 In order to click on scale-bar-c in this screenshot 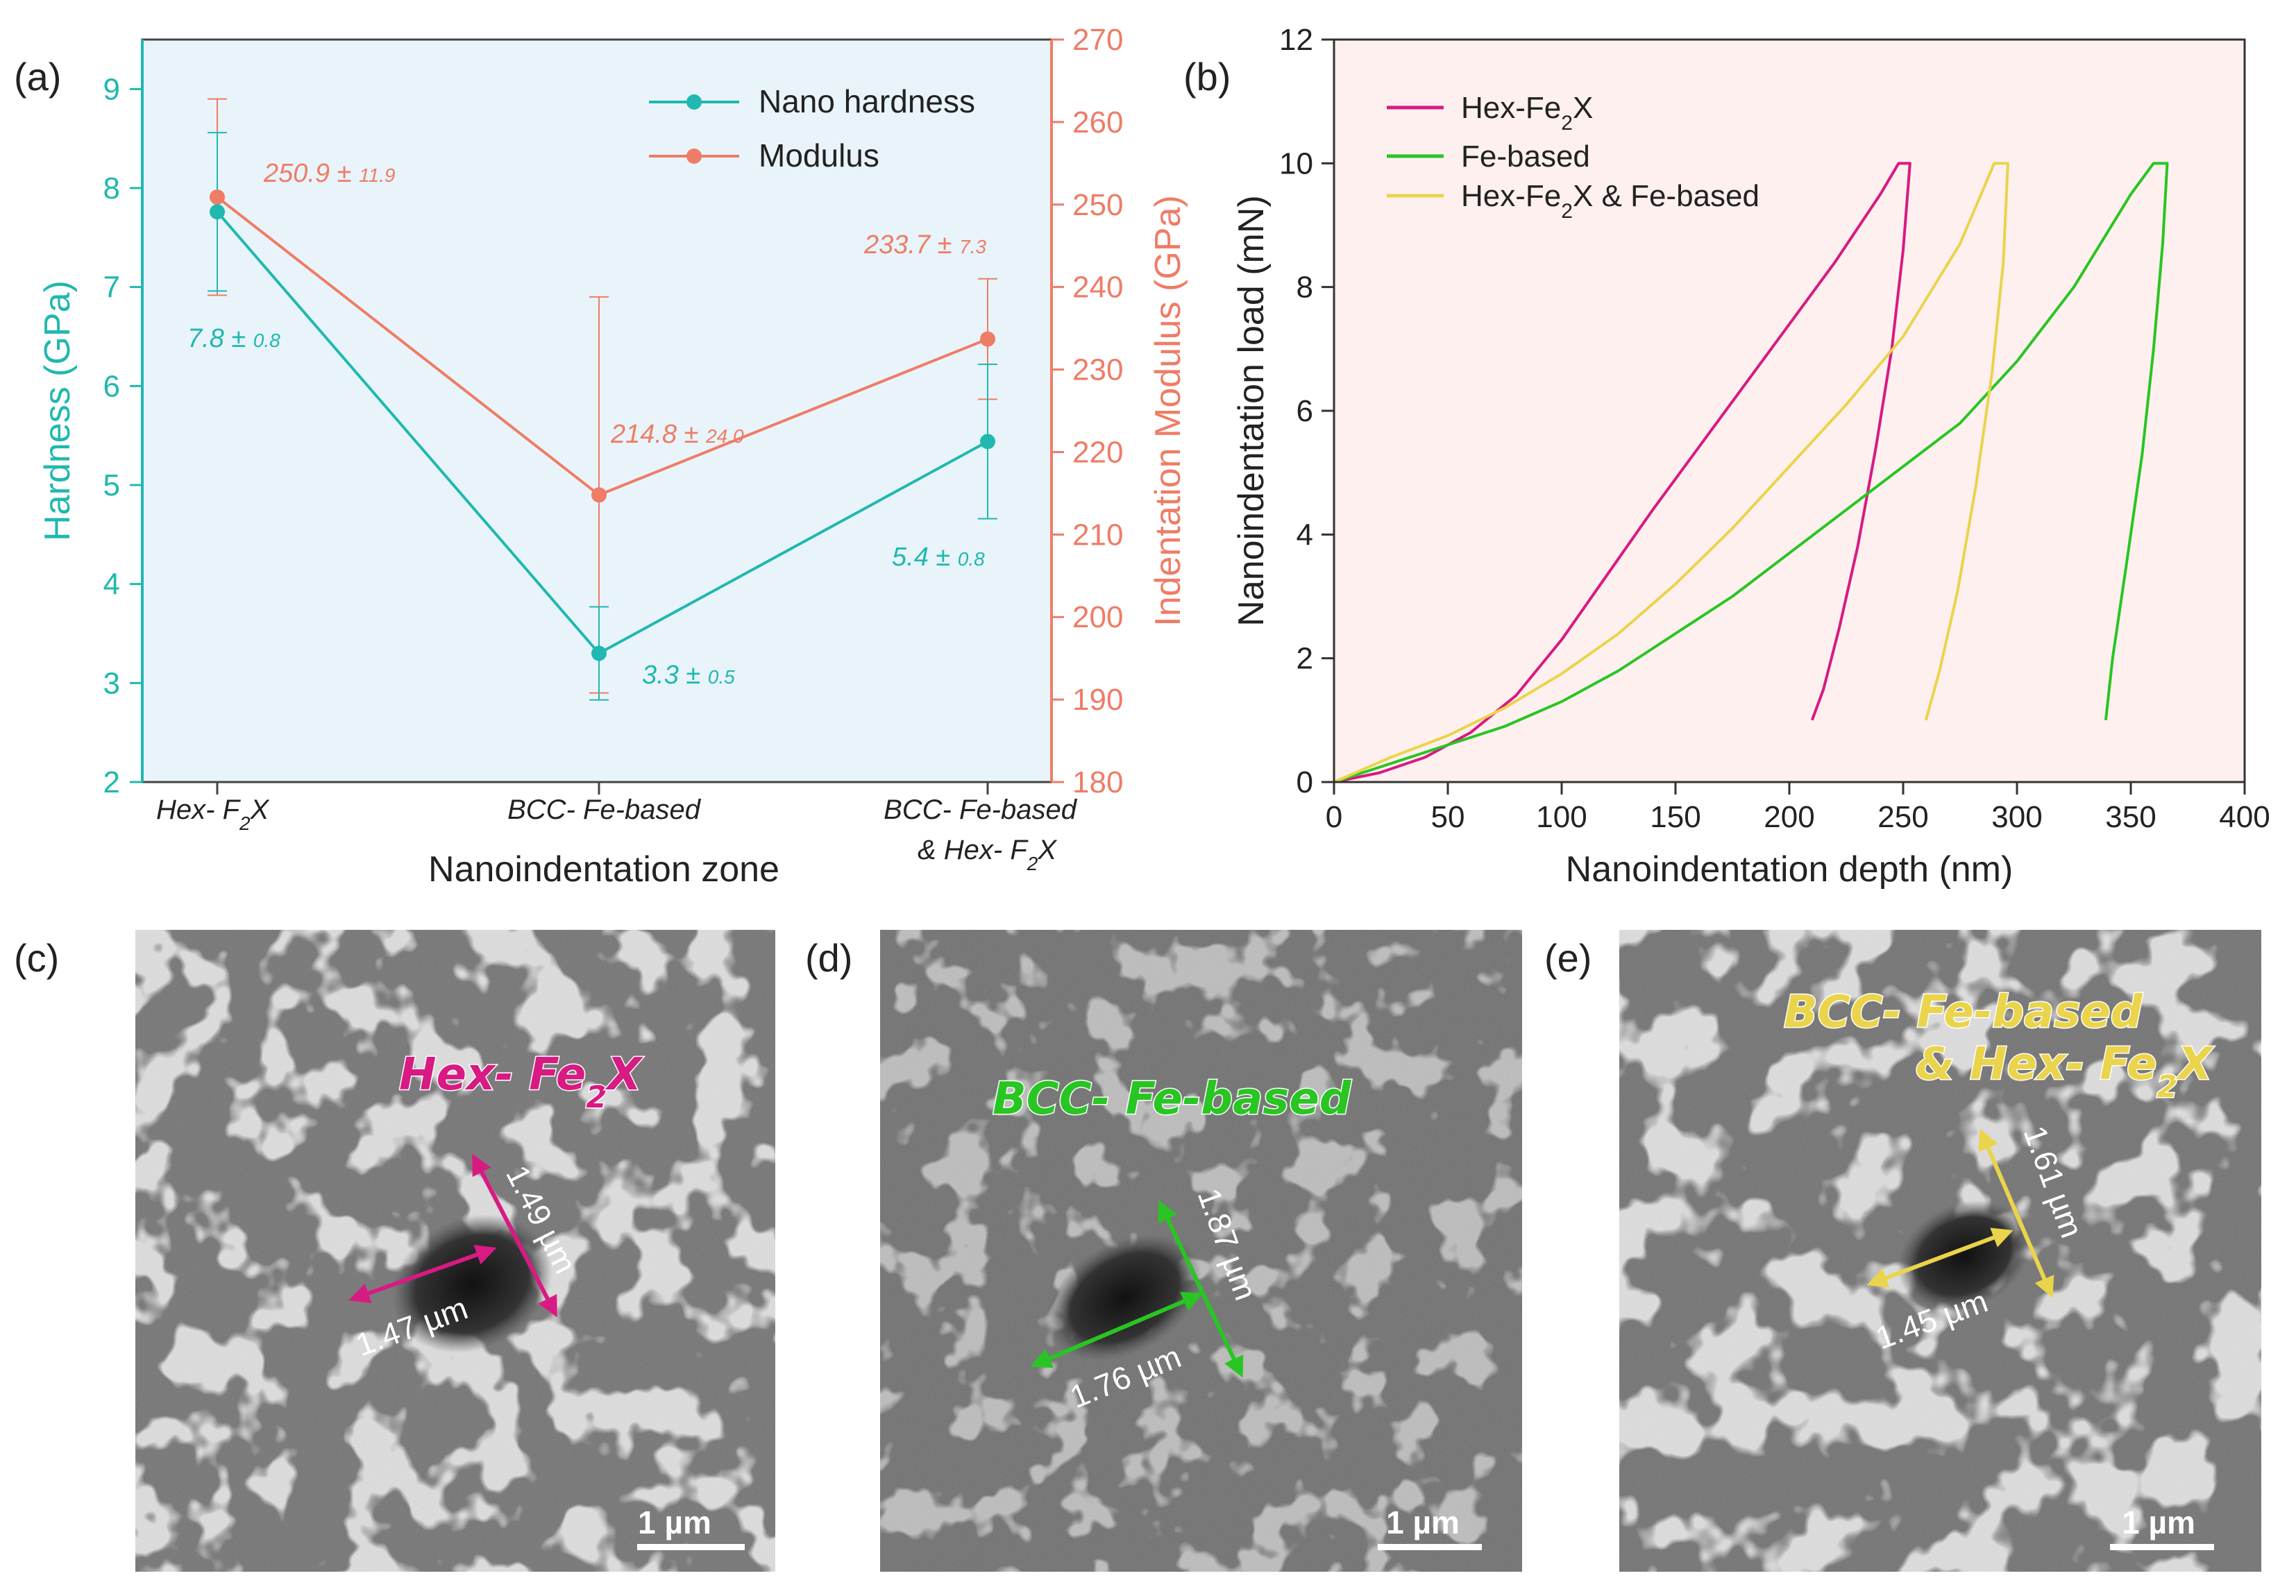, I will do `click(691, 1547)`.